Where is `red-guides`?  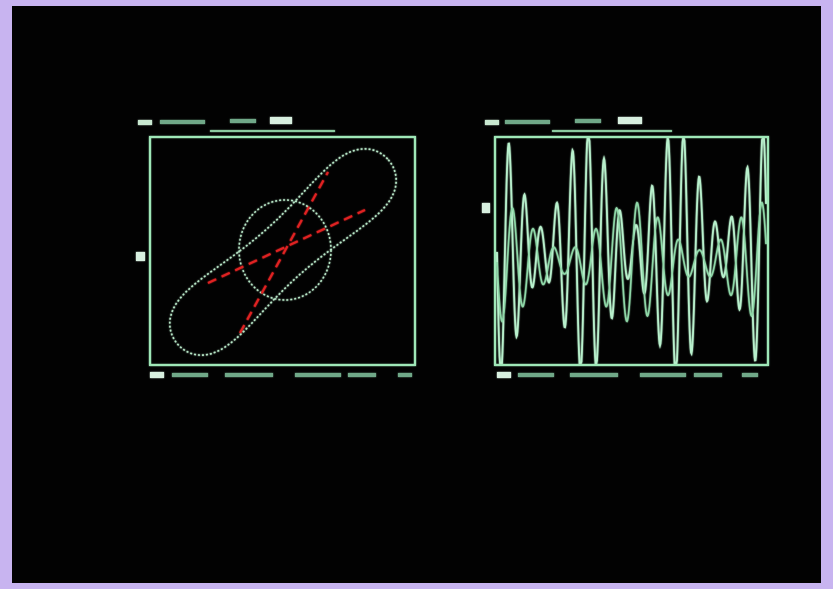
red-guides is located at coordinates (286, 252).